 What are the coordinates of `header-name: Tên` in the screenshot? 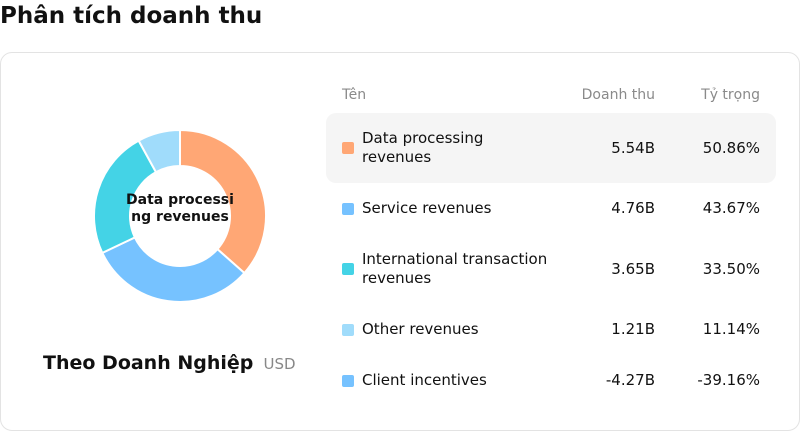 It's located at (354, 95).